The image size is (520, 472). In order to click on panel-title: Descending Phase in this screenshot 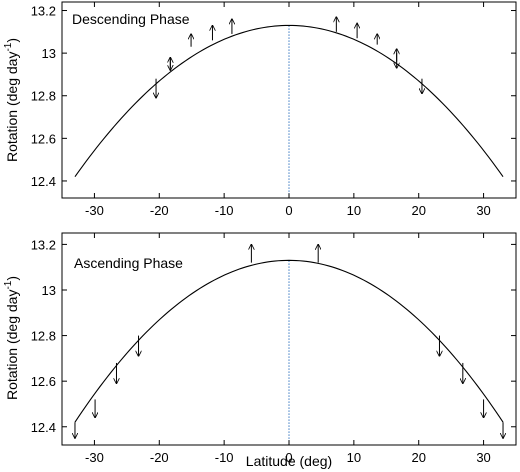, I will do `click(131, 19)`.